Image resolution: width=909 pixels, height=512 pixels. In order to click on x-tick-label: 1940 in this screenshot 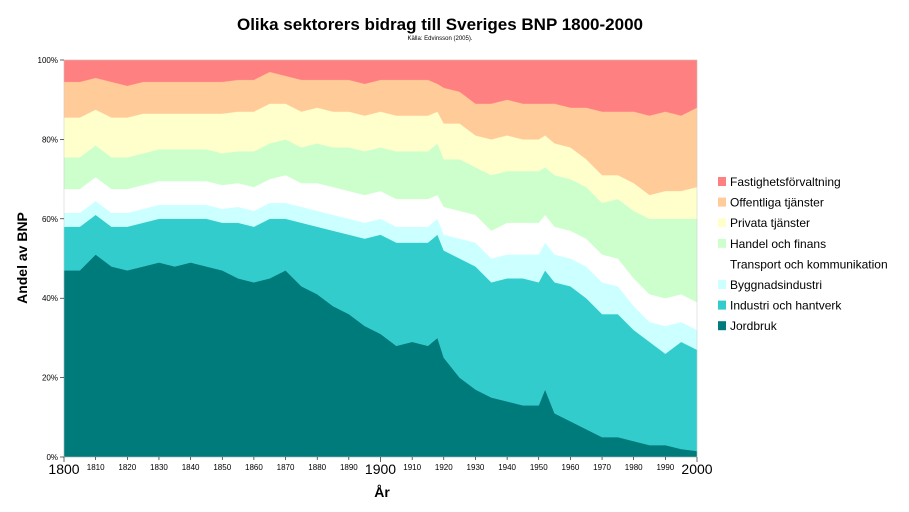, I will do `click(507, 467)`.